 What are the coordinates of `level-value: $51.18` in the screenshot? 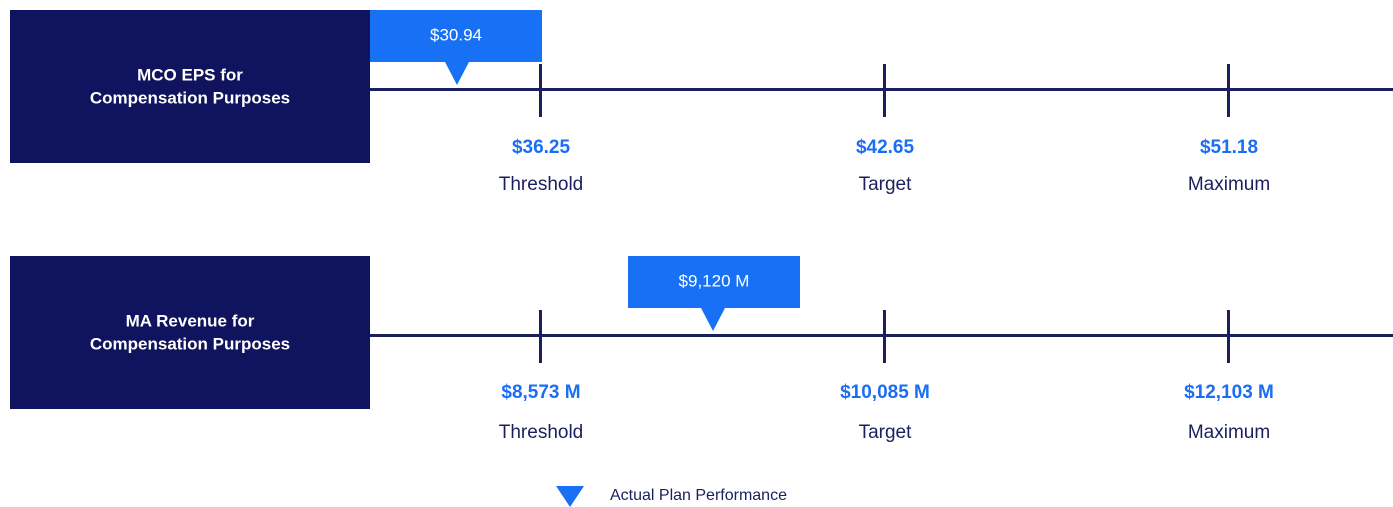 It's located at (1229, 147).